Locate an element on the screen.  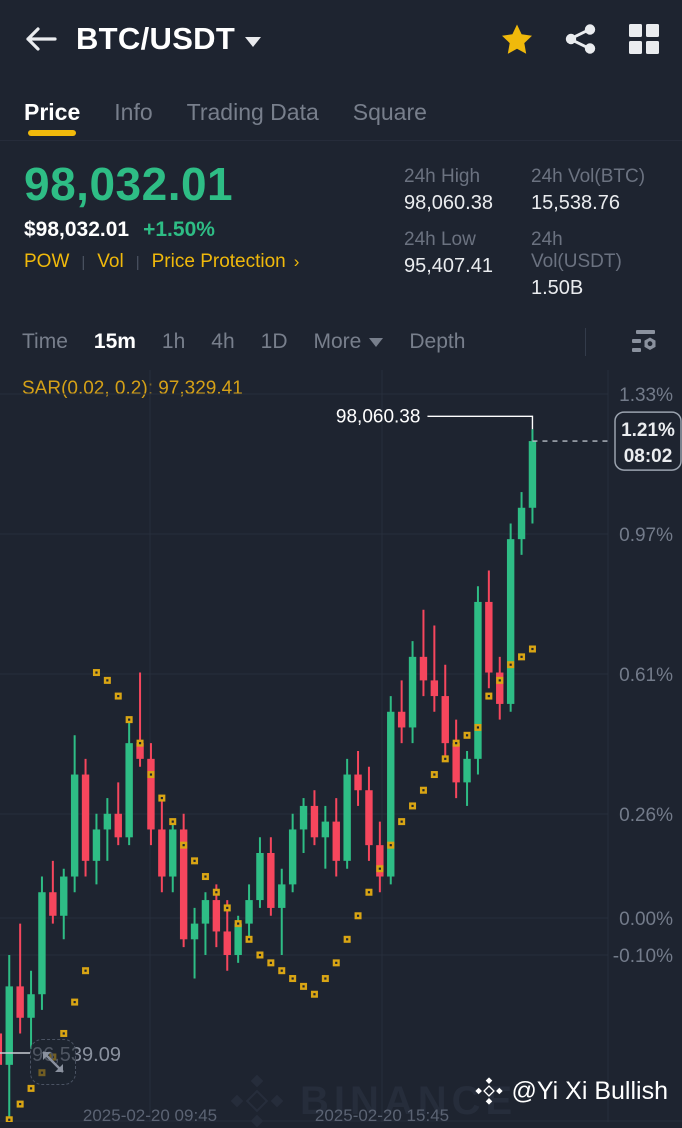
chart-settings-button is located at coordinates (644, 342).